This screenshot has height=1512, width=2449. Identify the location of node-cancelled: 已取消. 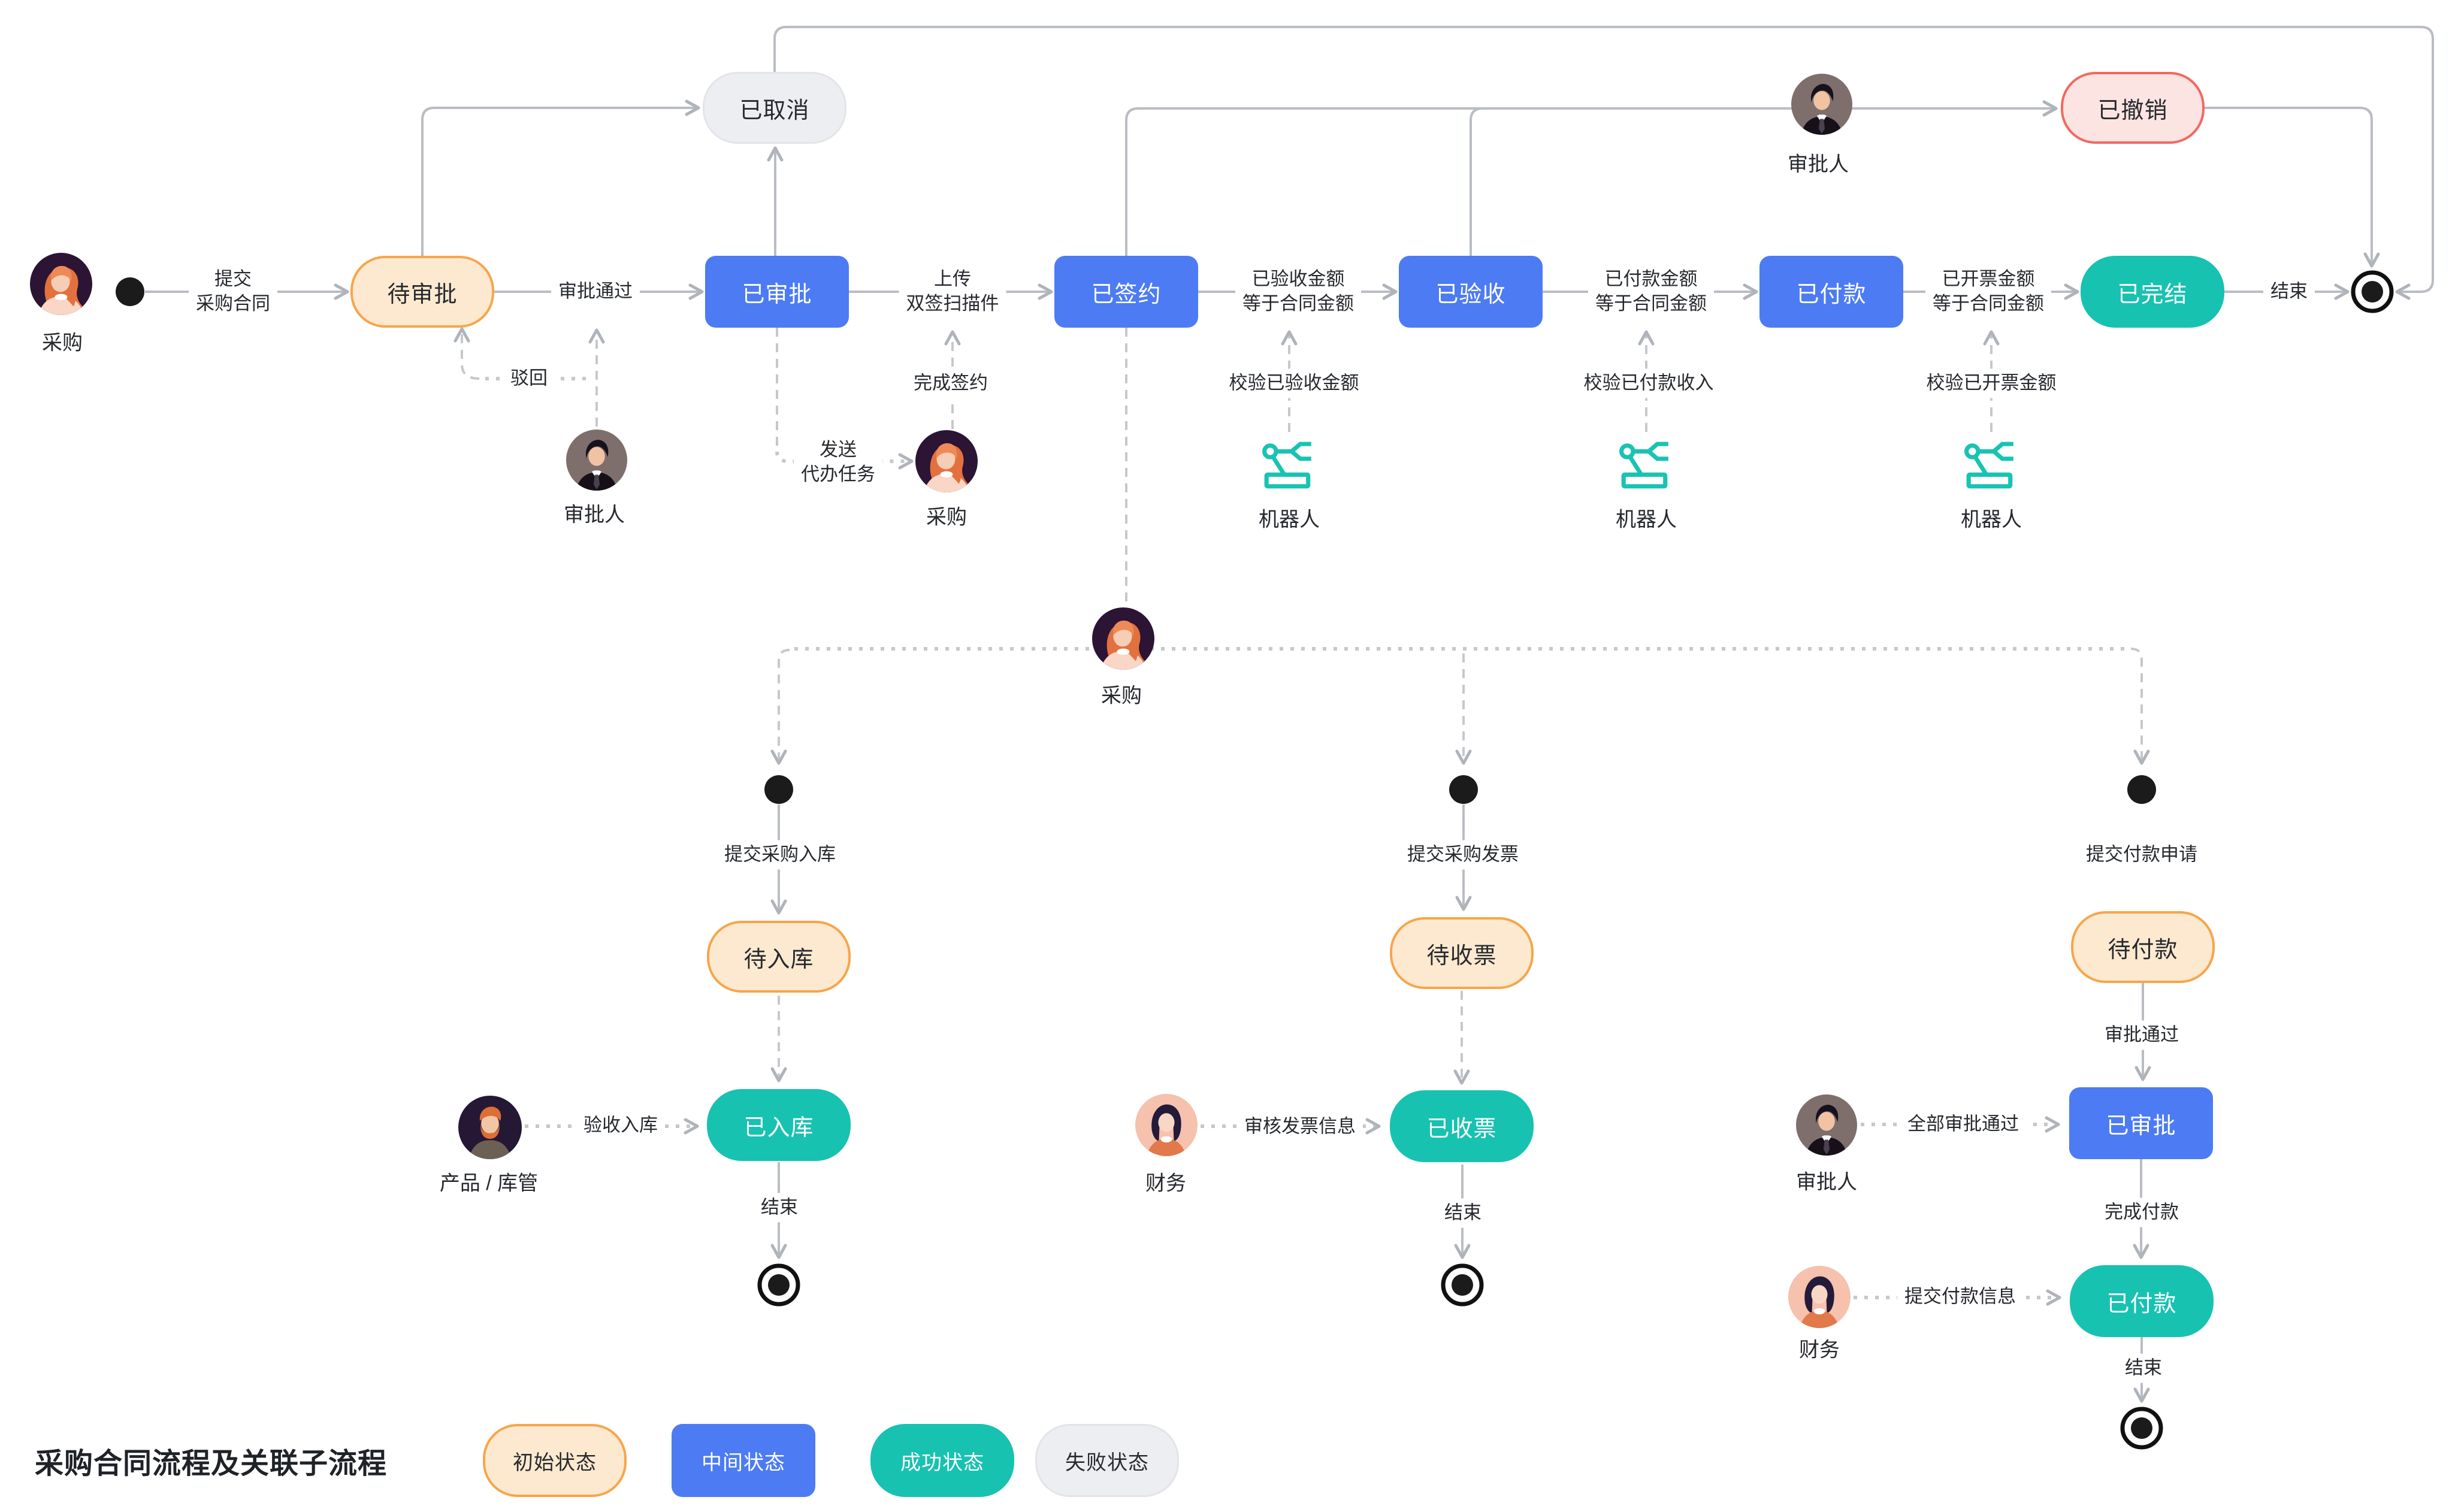
(774, 108).